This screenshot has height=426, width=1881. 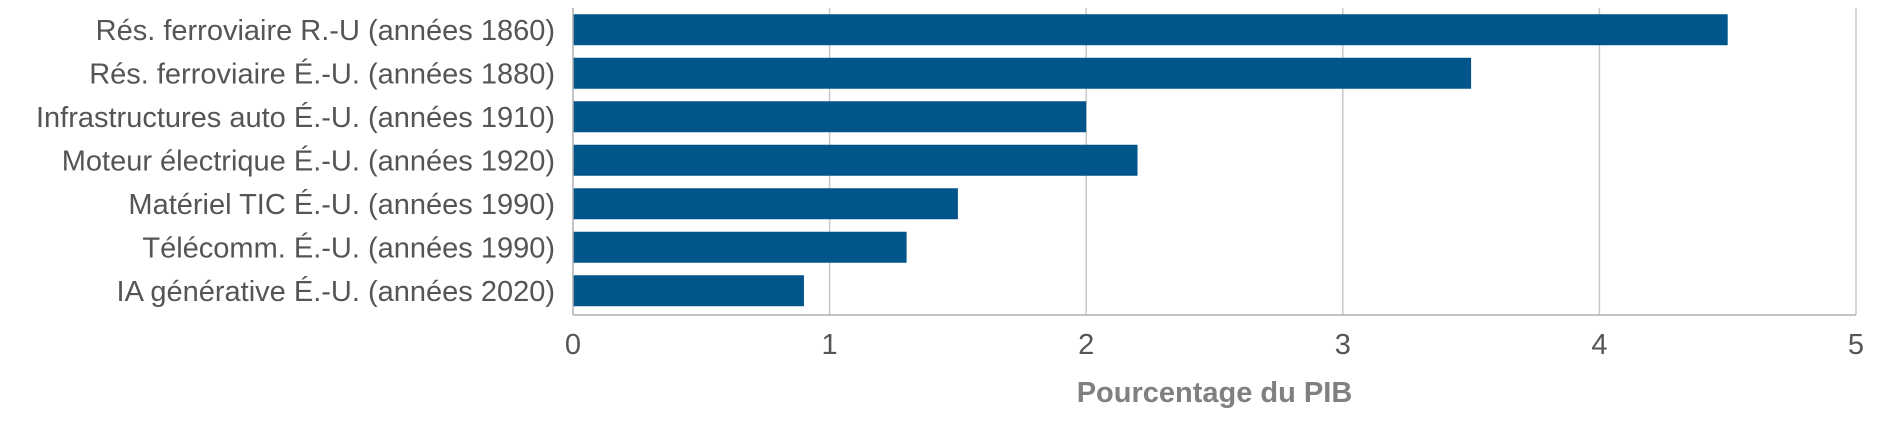 What do you see at coordinates (295, 117) in the screenshot?
I see `category-label-3: Infrastructures auto É.-U. (années 1910)` at bounding box center [295, 117].